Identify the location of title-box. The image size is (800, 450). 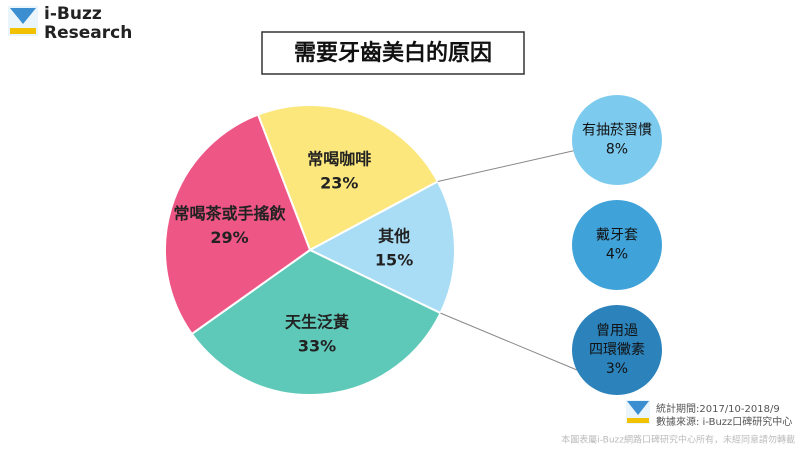
(393, 53).